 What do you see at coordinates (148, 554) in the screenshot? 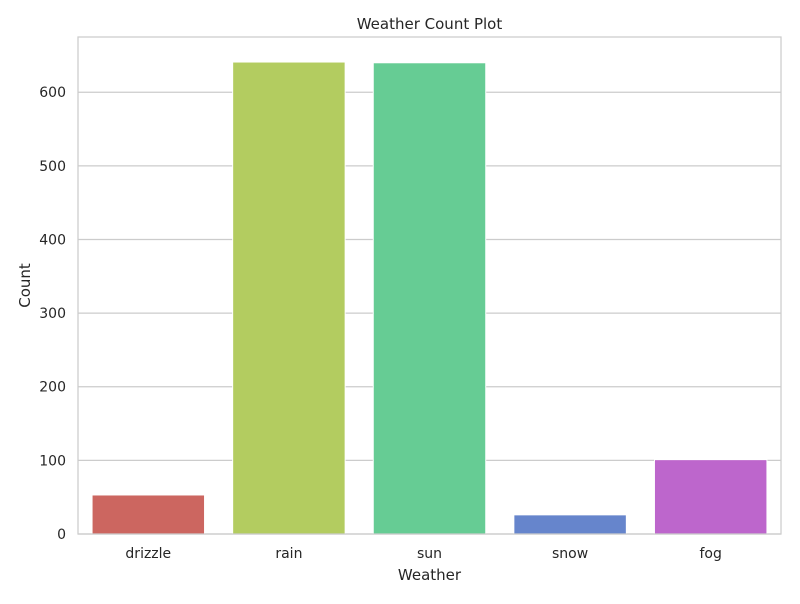
I see `x-tick-label-drizzle: drizzle` at bounding box center [148, 554].